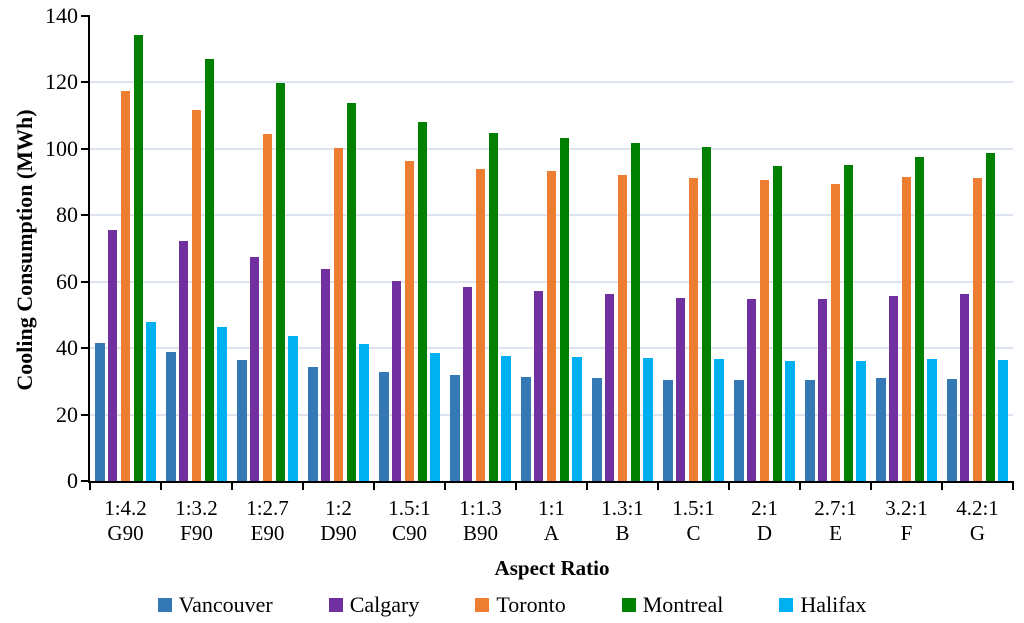  I want to click on bar-toronto-e90, so click(267, 307).